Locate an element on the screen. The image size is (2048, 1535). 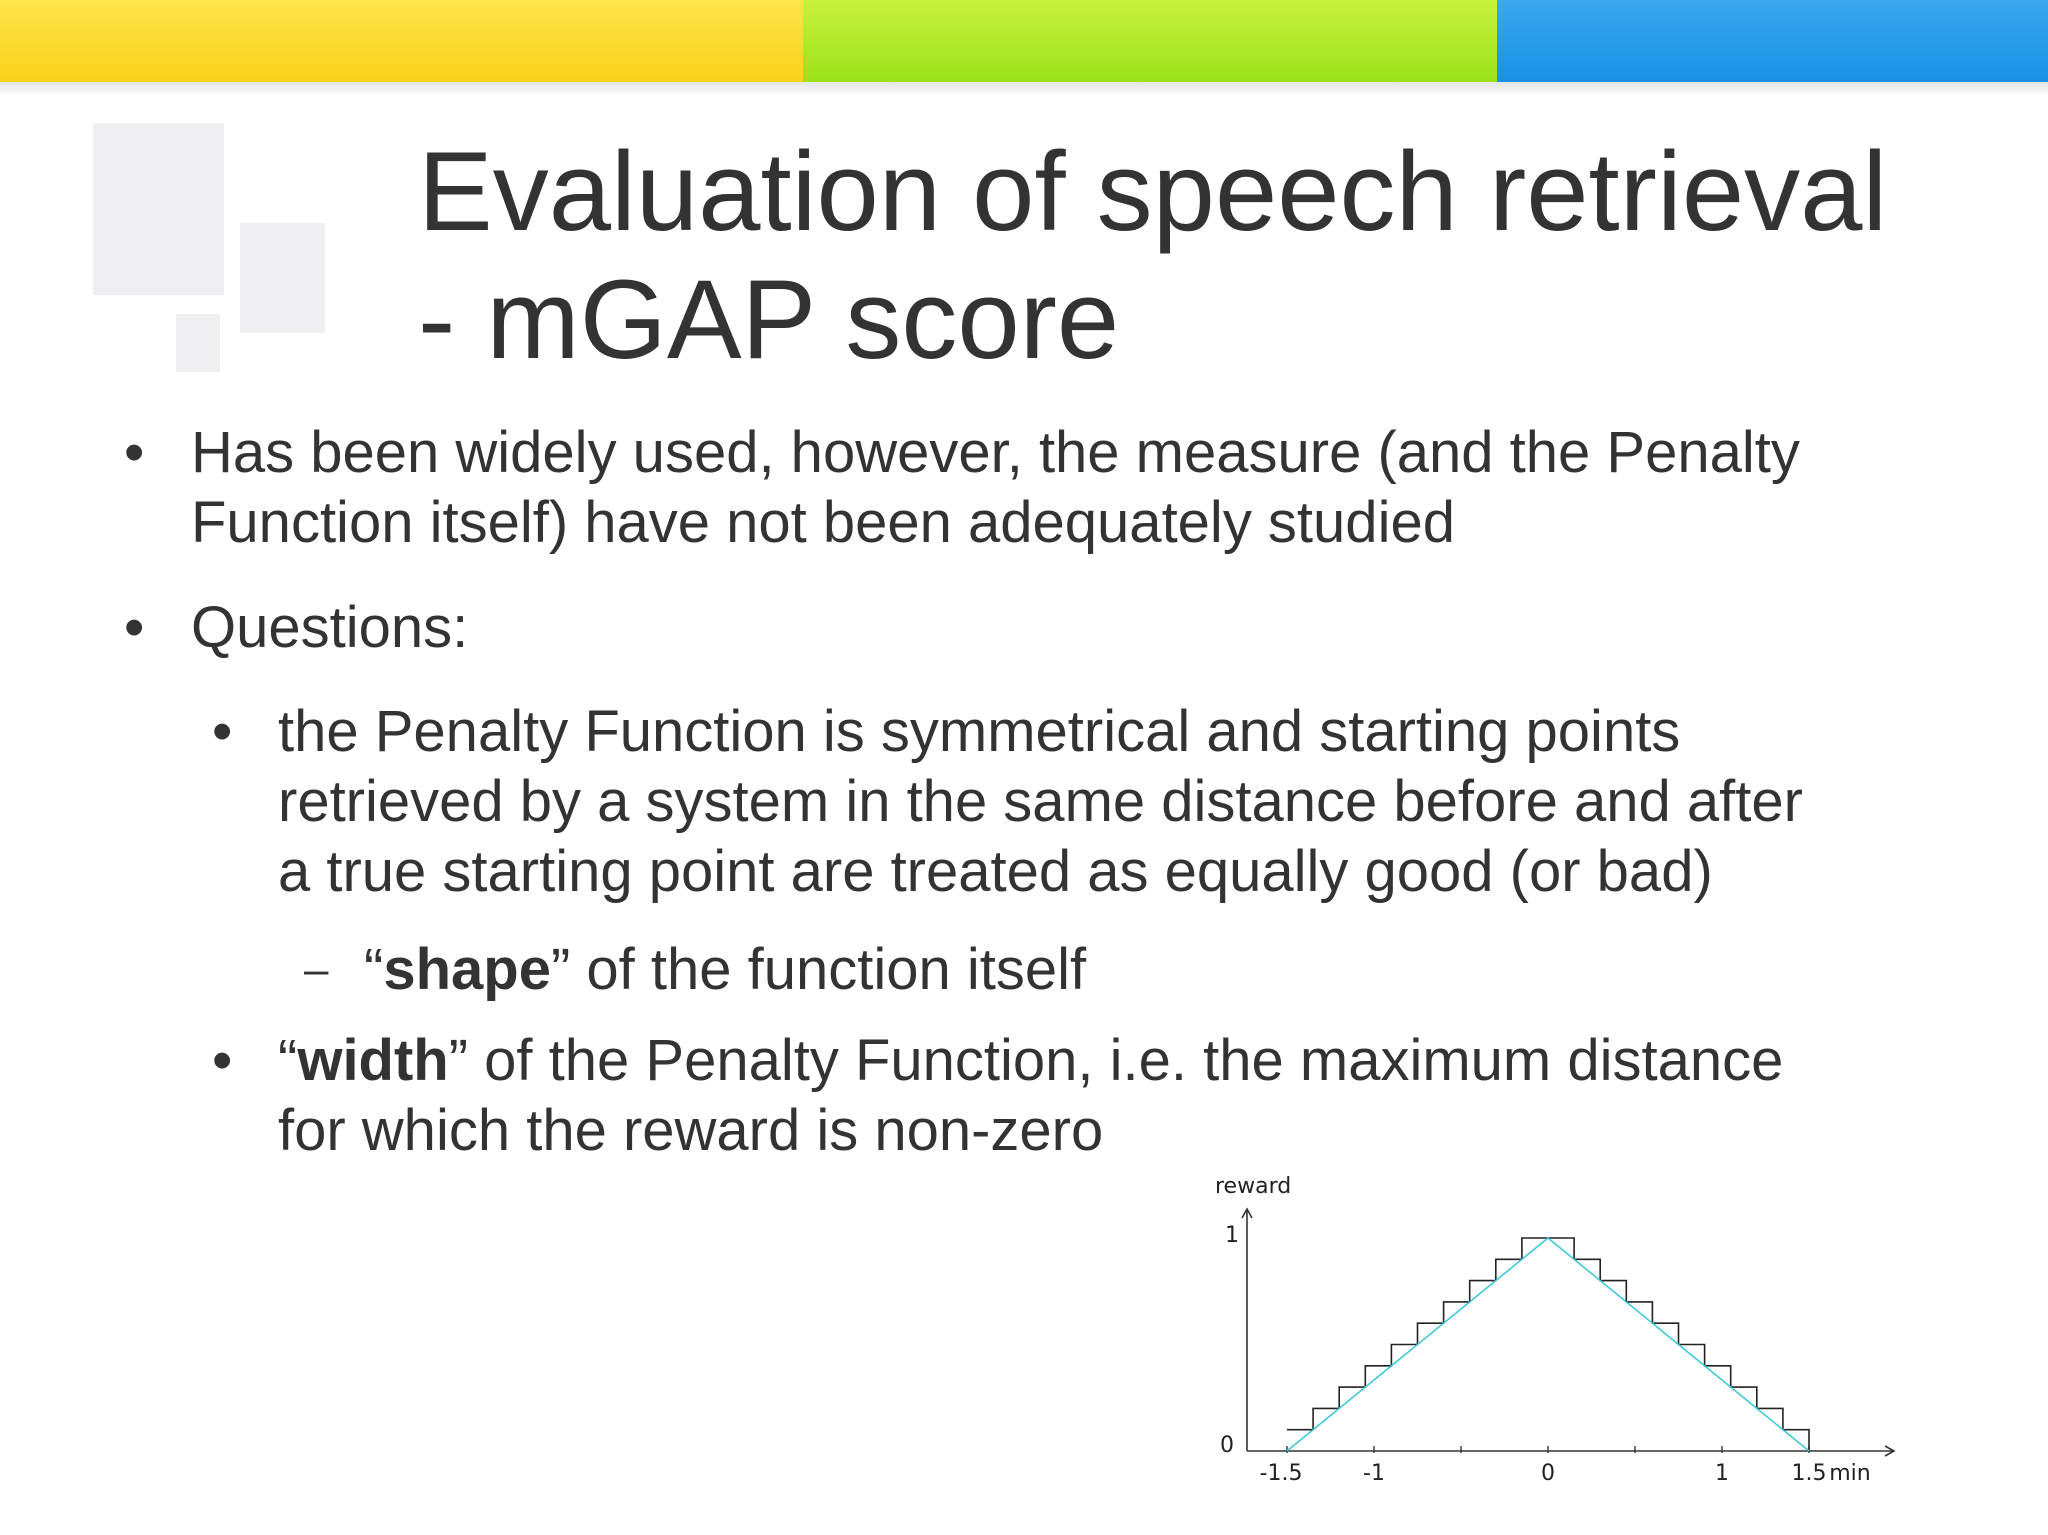
header-color-band is located at coordinates (1024, 41).